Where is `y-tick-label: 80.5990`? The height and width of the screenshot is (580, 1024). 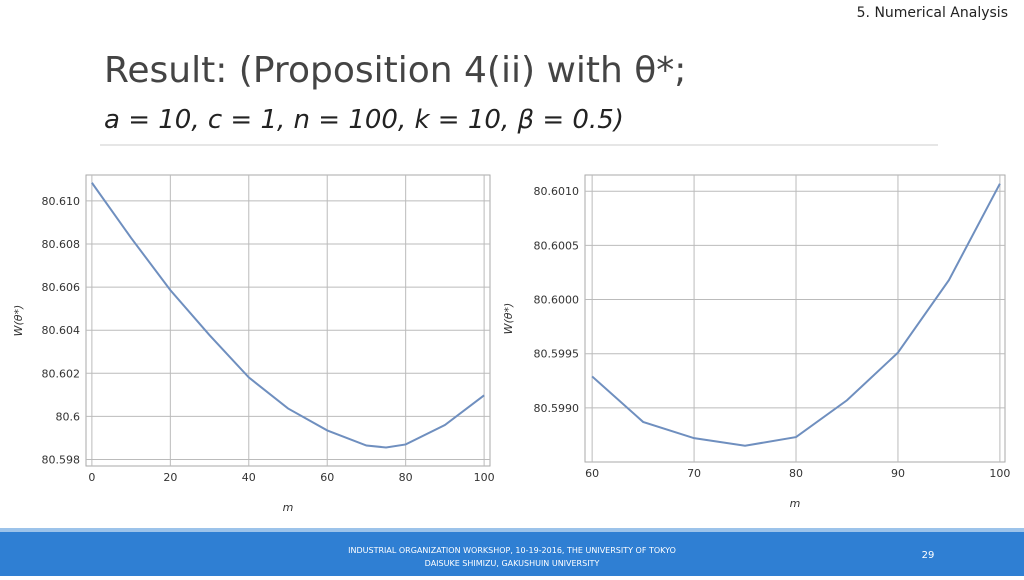
y-tick-label: 80.5990 is located at coordinates (557, 408).